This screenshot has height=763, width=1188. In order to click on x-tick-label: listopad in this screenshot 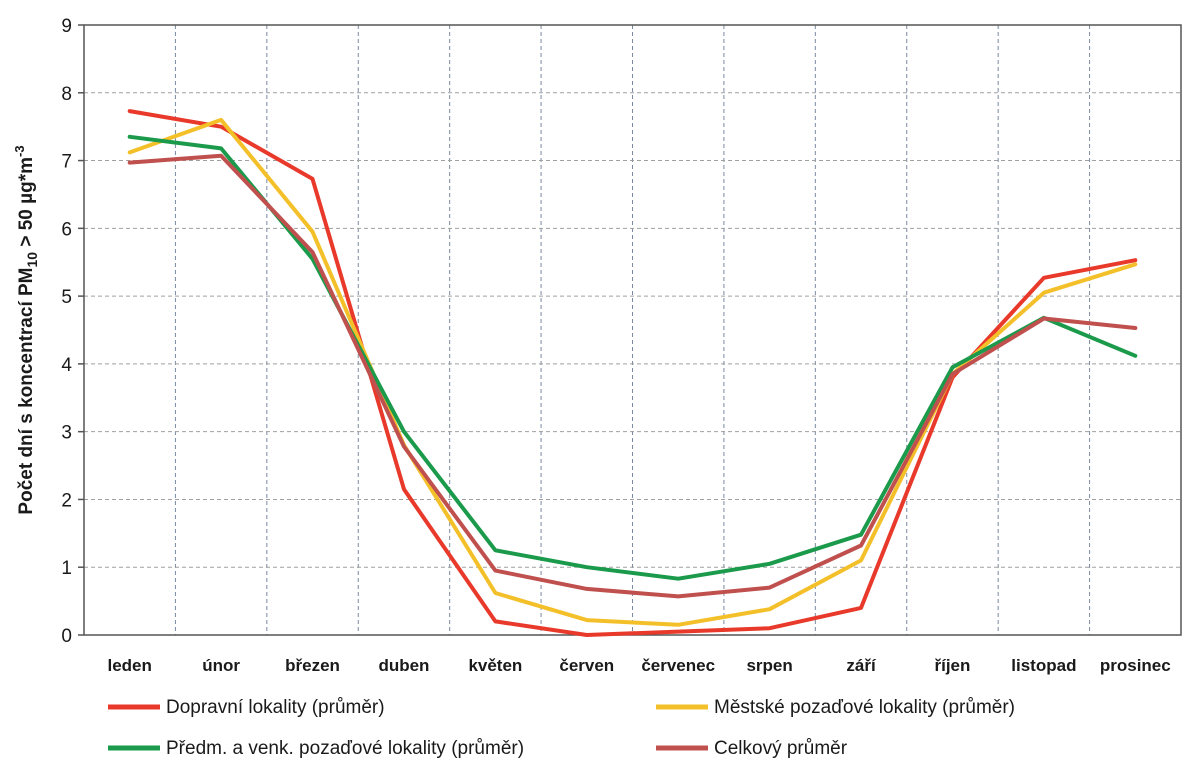, I will do `click(1043, 665)`.